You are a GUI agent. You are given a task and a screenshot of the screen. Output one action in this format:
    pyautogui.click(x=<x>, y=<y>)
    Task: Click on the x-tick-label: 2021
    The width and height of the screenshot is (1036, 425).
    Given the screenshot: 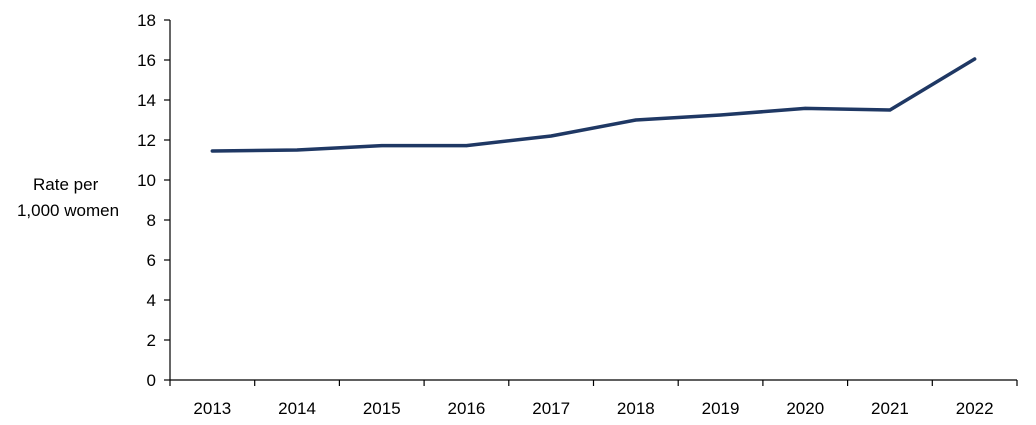 What is the action you would take?
    pyautogui.click(x=890, y=408)
    